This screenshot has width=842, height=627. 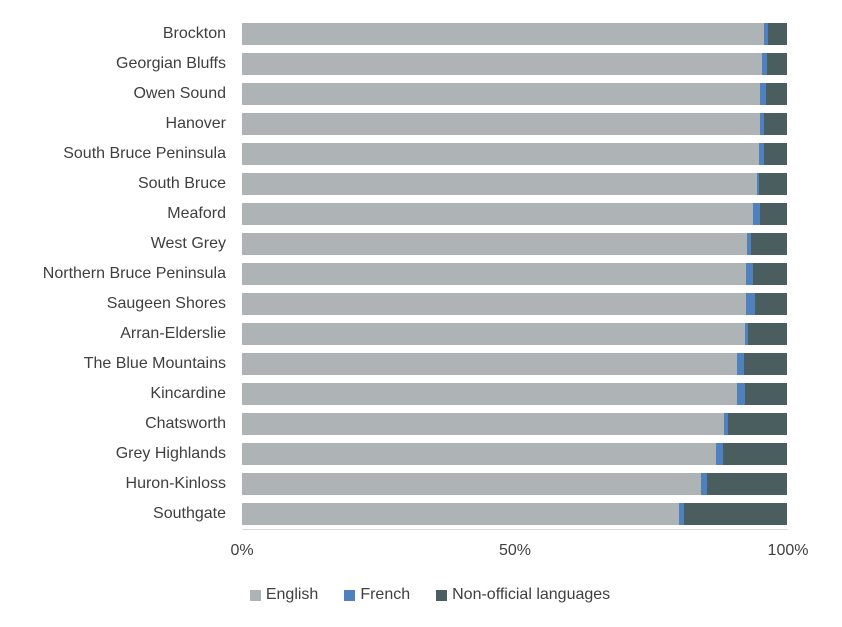 I want to click on bar-row: Meaford, so click(x=393, y=214).